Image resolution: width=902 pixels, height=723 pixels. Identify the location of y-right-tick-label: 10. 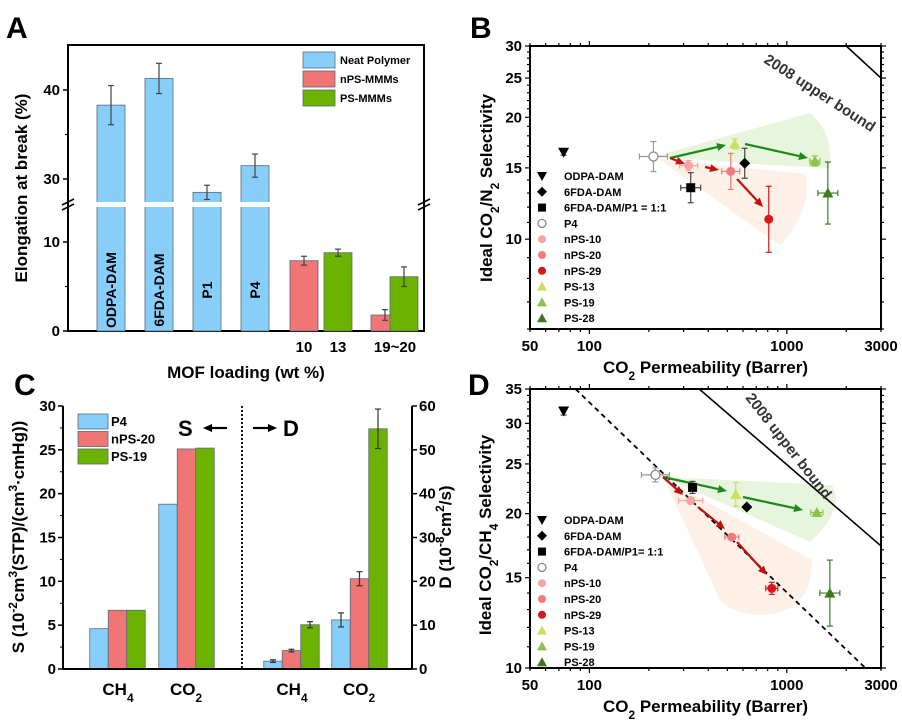
(427, 625).